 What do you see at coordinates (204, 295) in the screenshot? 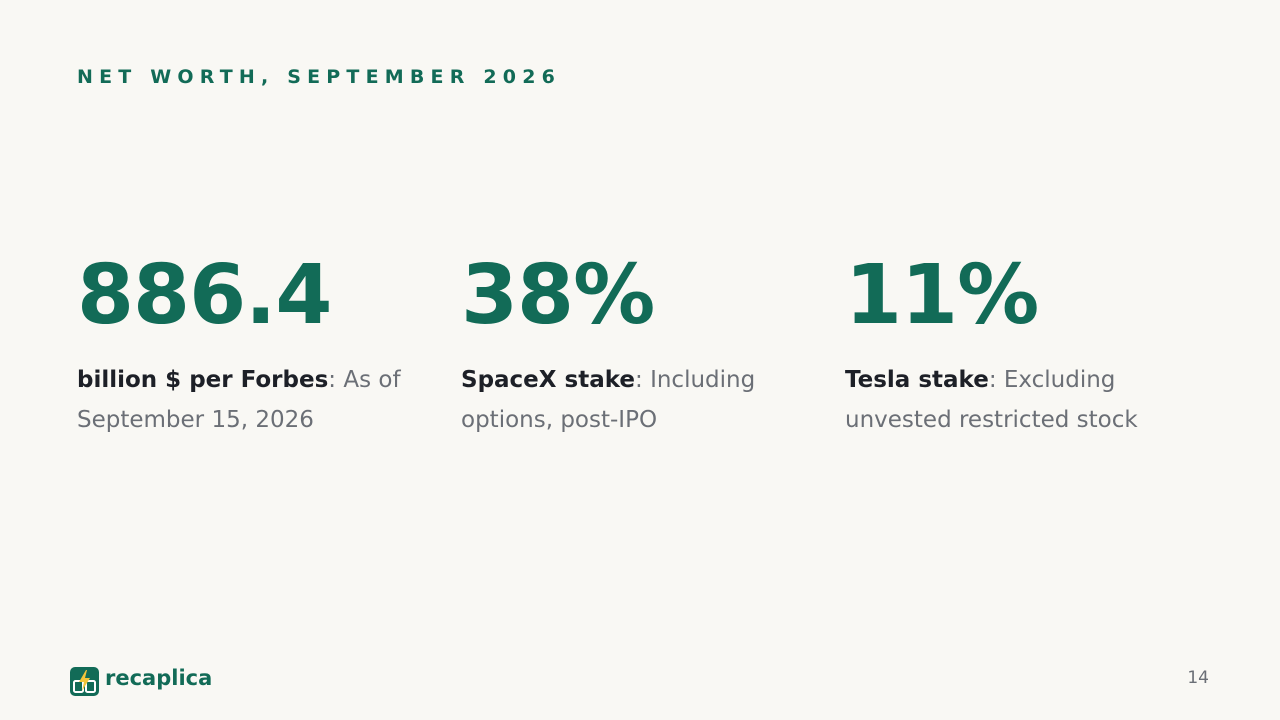
I see `stat-value: 886.4` at bounding box center [204, 295].